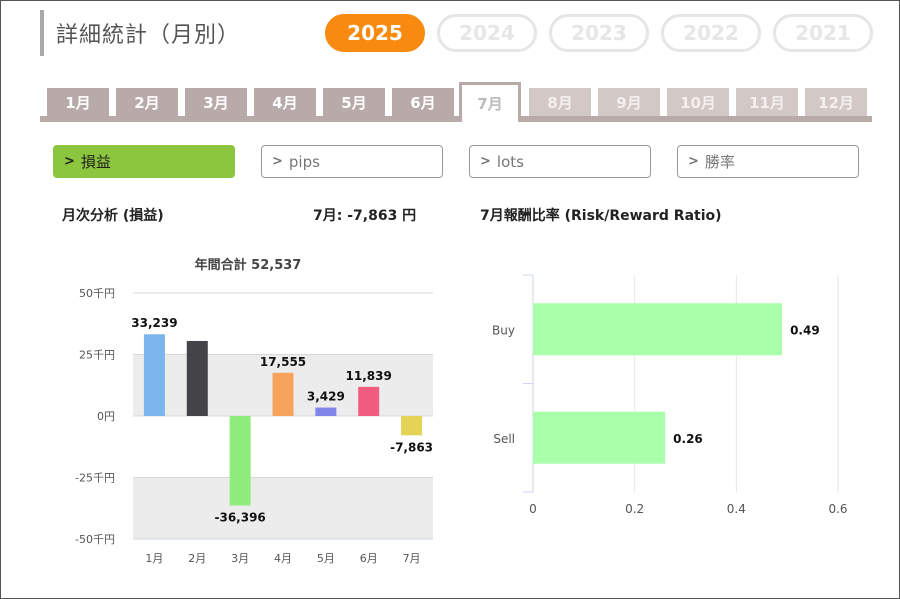  I want to click on filter-label: 損益, so click(95, 162).